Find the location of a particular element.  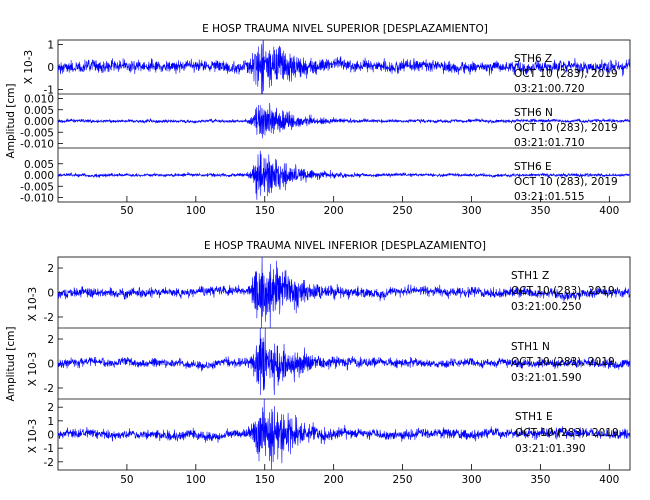

bottom-x-tick-label: 100 is located at coordinates (196, 480).